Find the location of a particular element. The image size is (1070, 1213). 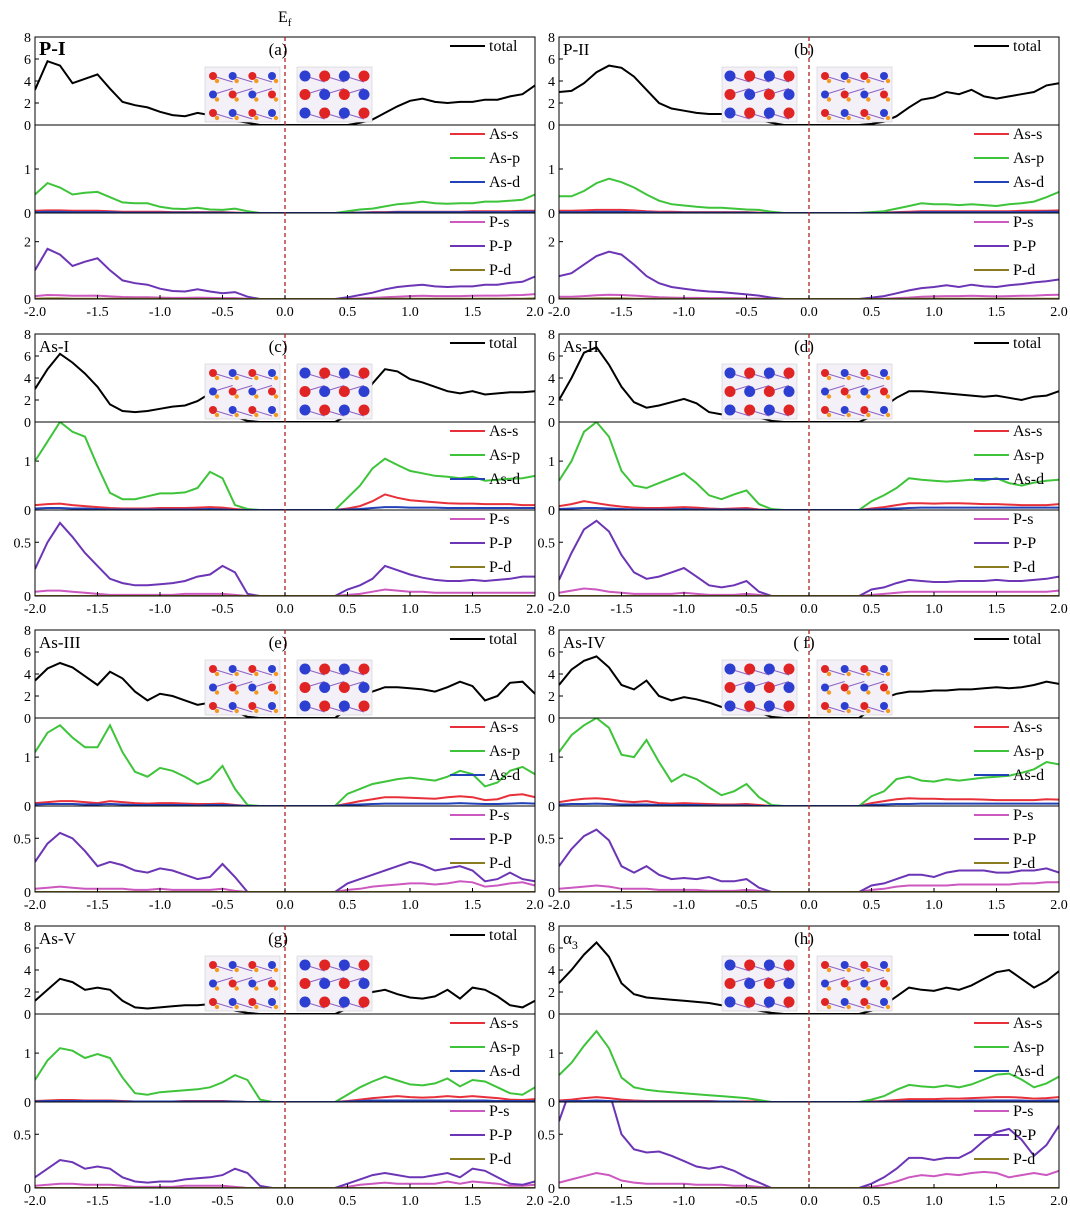

x-tick-label: -2.0 is located at coordinates (559, 609).